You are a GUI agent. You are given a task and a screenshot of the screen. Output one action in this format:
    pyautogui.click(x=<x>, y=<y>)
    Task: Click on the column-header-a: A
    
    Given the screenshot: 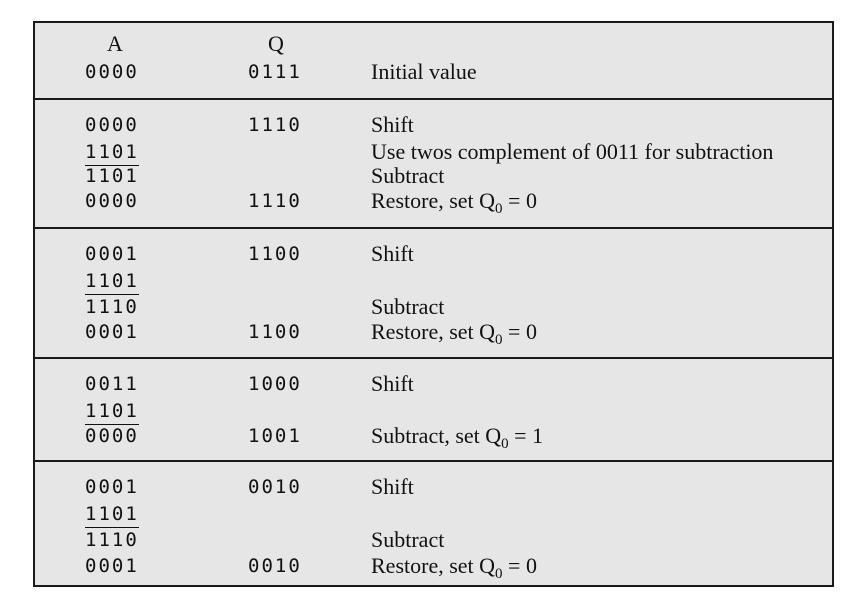 What is the action you would take?
    pyautogui.click(x=115, y=43)
    